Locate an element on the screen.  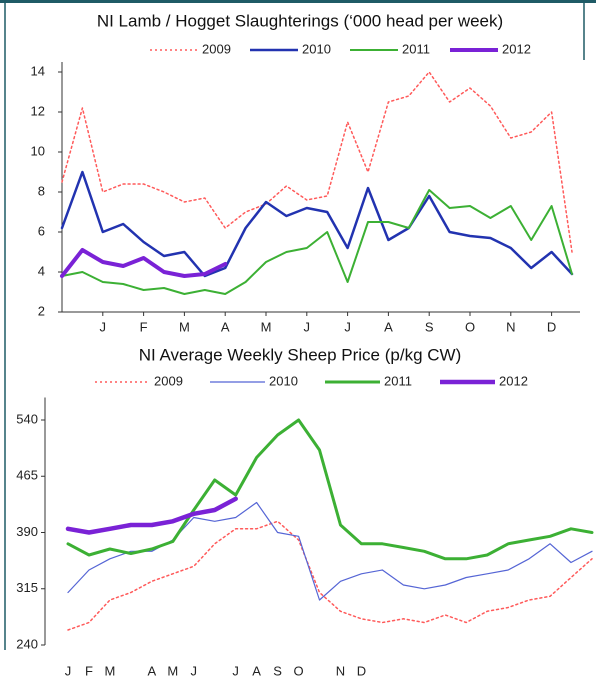
y-tick-label: 14 is located at coordinates (38, 70).